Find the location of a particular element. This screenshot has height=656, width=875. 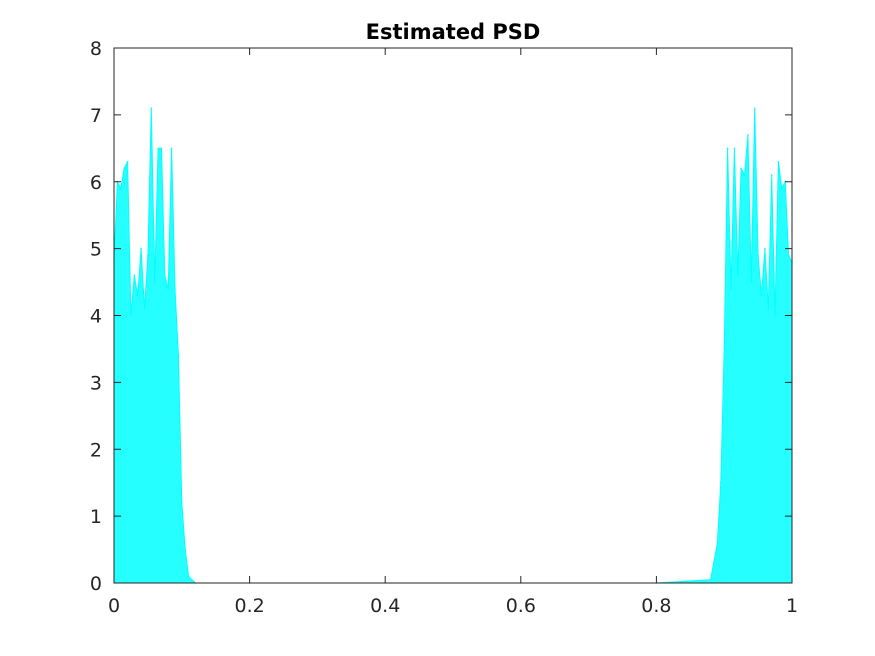

y-tick-label: 3 is located at coordinates (96, 383).